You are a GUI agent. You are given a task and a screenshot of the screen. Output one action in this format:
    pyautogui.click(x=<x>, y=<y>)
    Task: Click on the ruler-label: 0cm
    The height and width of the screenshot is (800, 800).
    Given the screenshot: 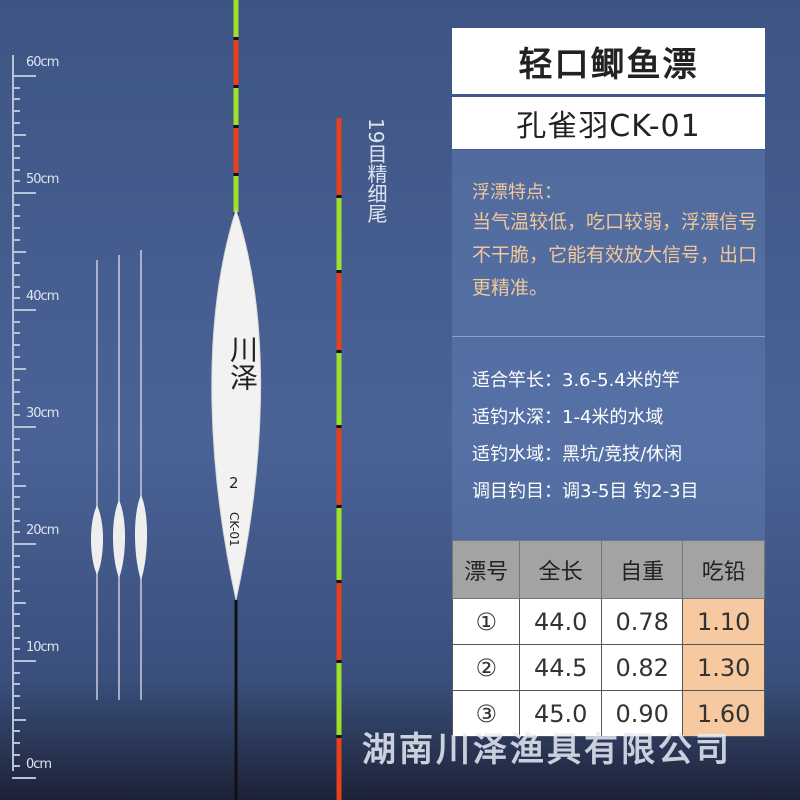 What is the action you would take?
    pyautogui.click(x=39, y=764)
    